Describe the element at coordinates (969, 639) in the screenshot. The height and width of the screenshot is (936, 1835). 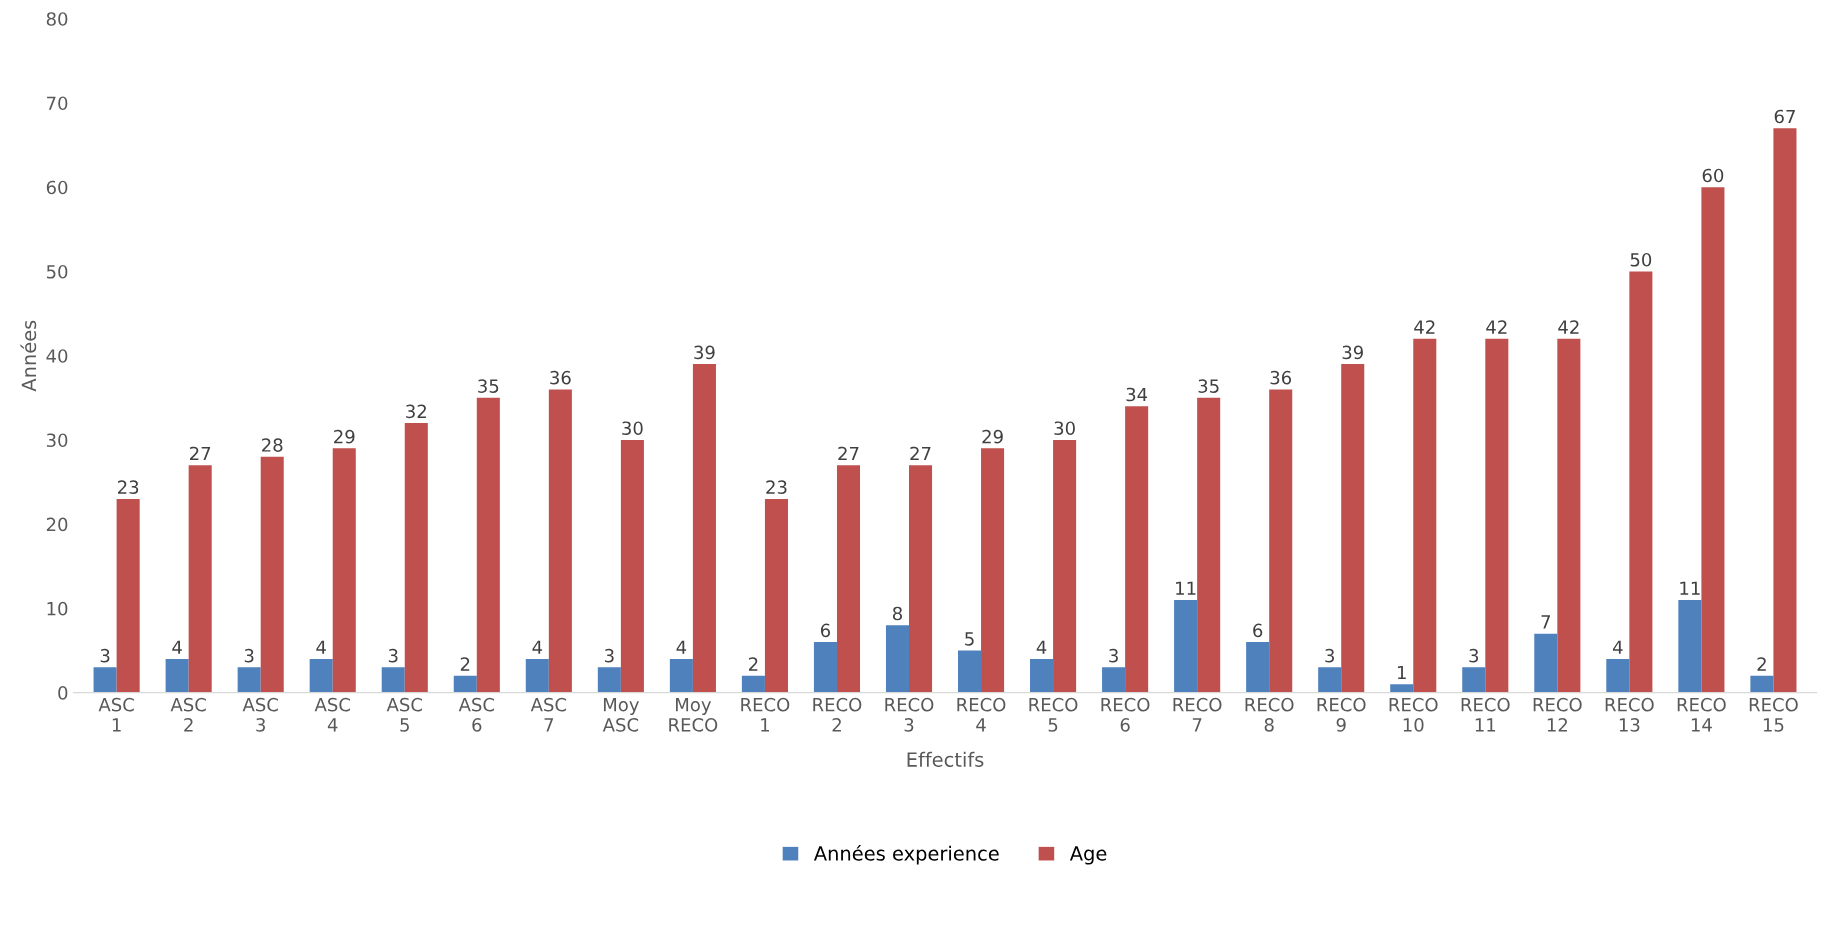
I see `data-label: 5` at that location.